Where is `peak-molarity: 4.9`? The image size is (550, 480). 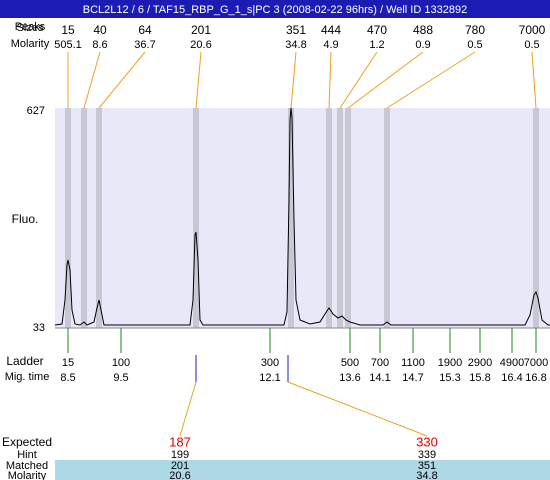
peak-molarity: 4.9 is located at coordinates (330, 45).